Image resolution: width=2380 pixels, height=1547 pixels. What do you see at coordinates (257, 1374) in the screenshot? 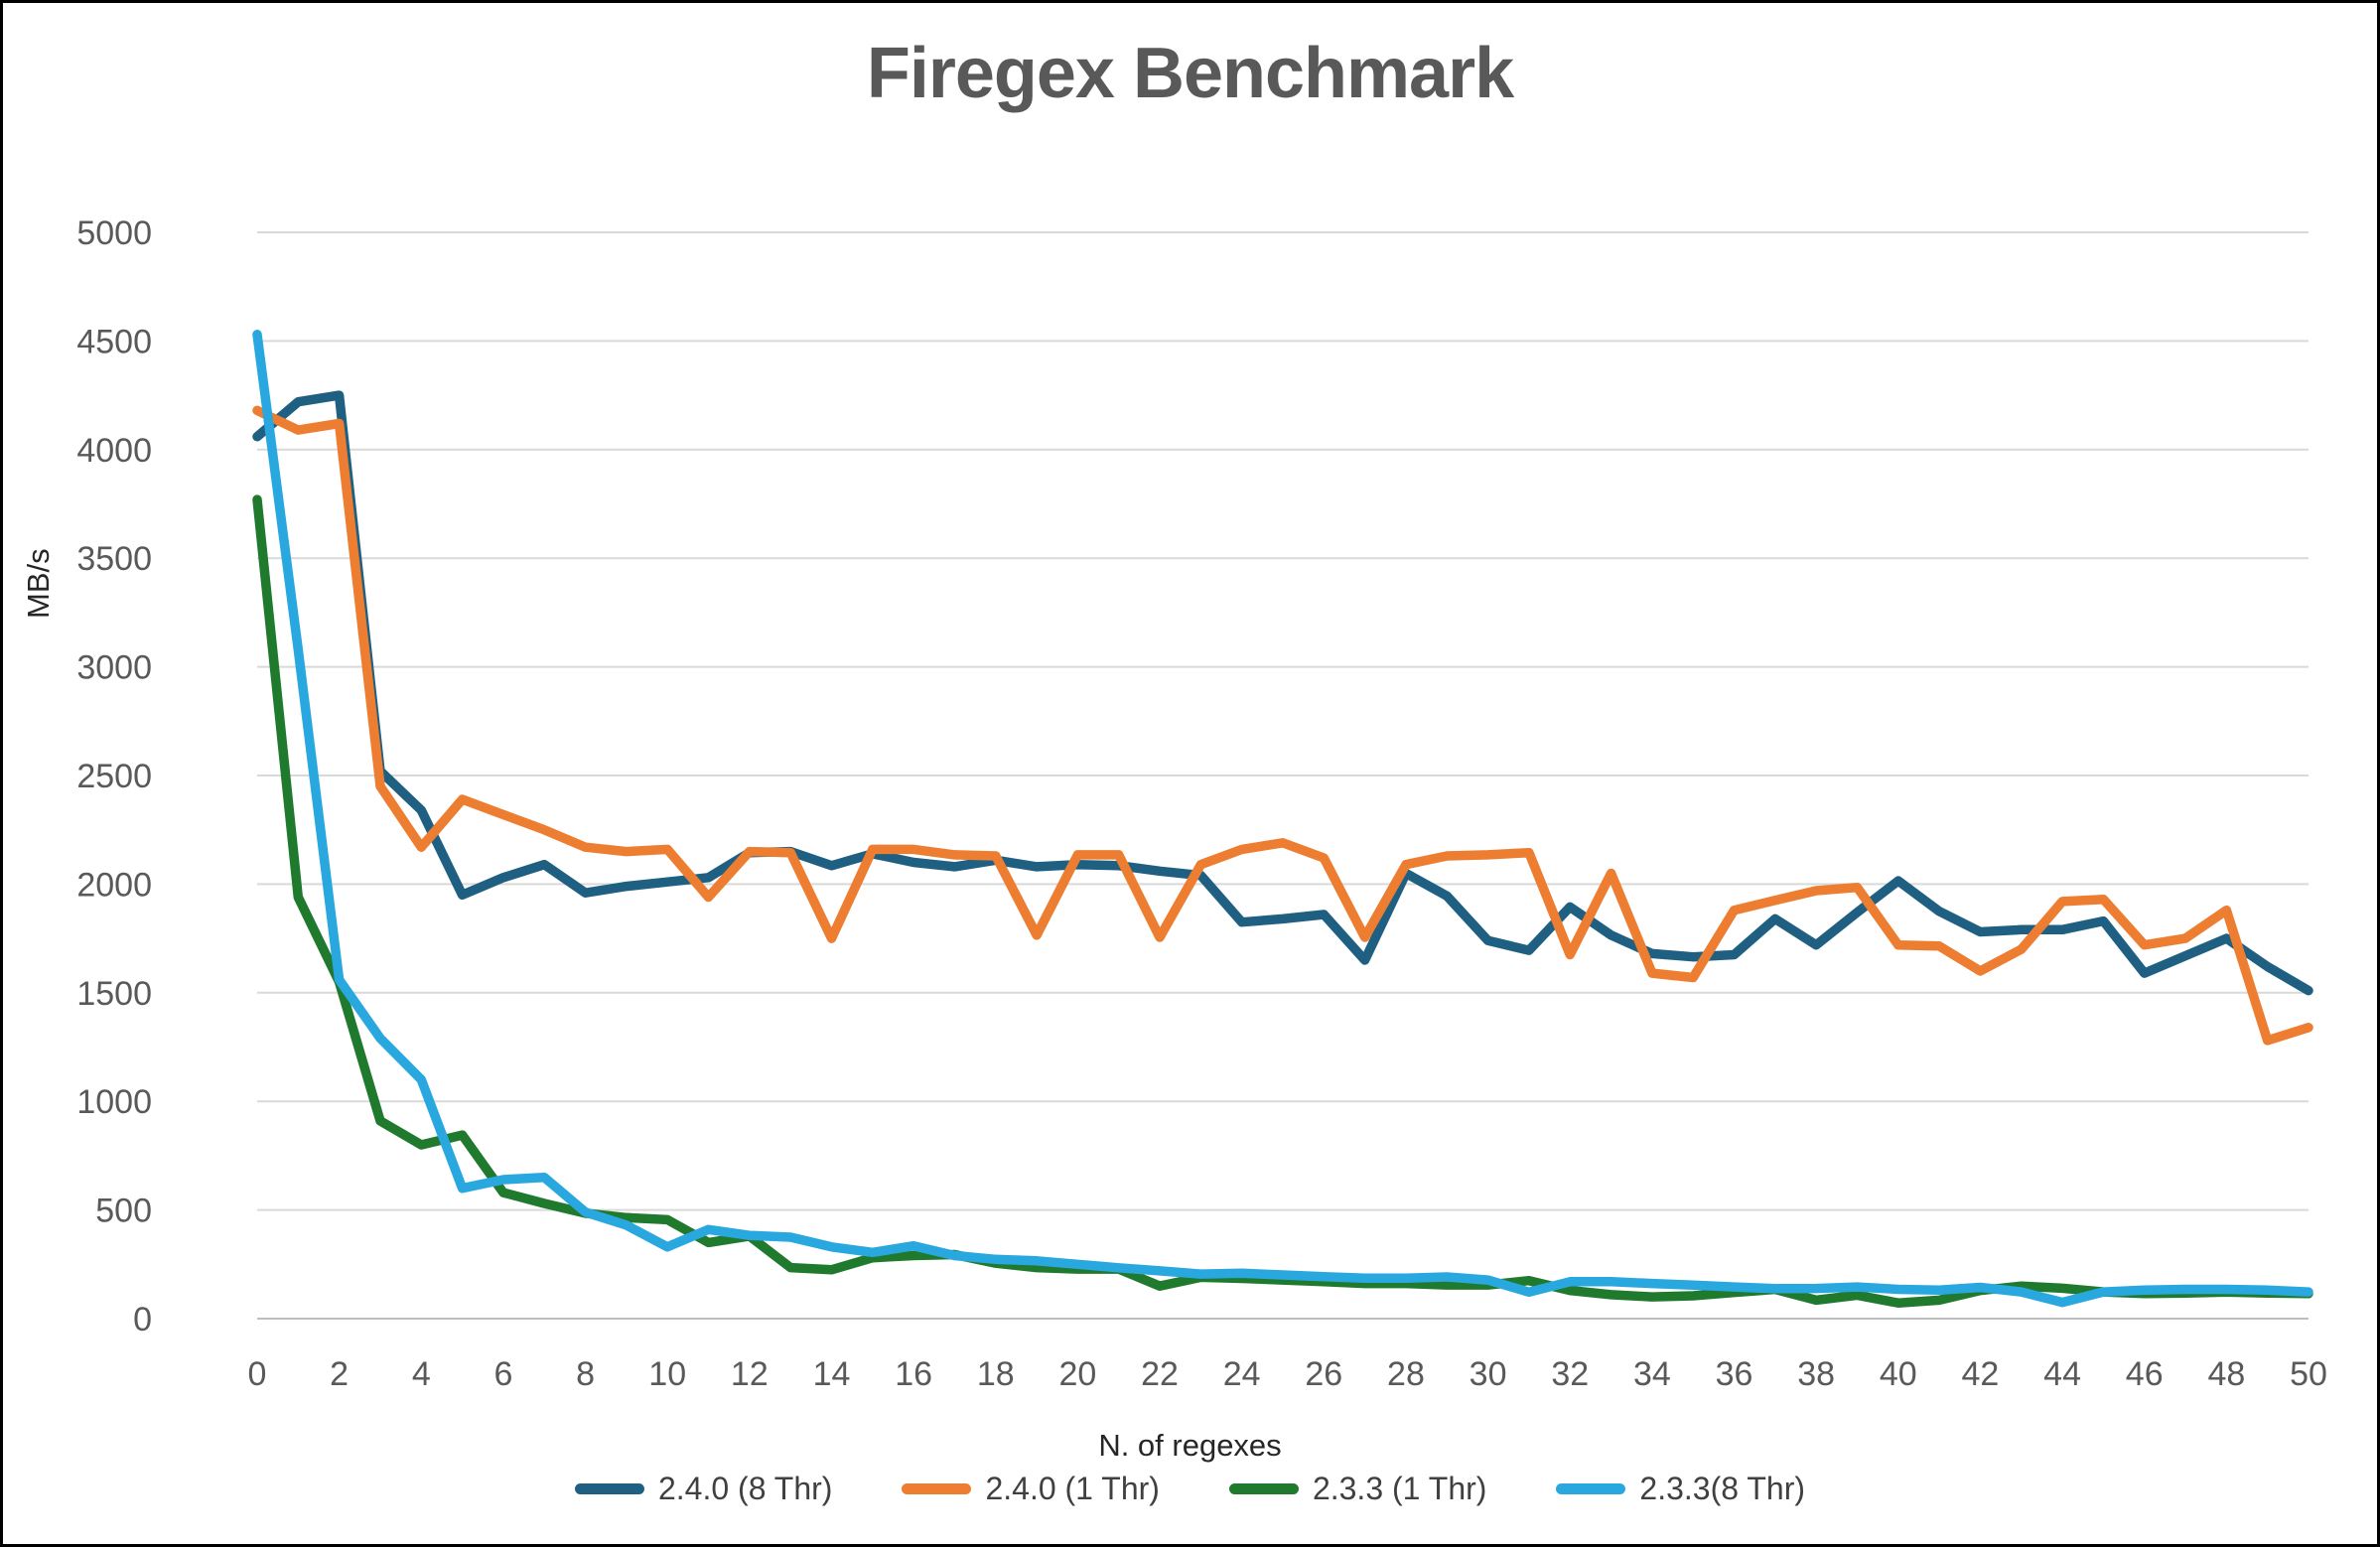
I see `x-tick-label: 0` at bounding box center [257, 1374].